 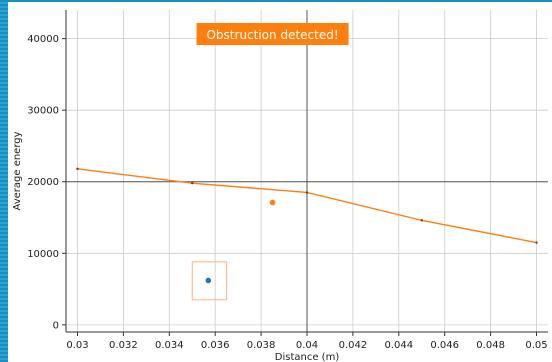 What do you see at coordinates (43, 111) in the screenshot?
I see `y-tick-label: 30000` at bounding box center [43, 111].